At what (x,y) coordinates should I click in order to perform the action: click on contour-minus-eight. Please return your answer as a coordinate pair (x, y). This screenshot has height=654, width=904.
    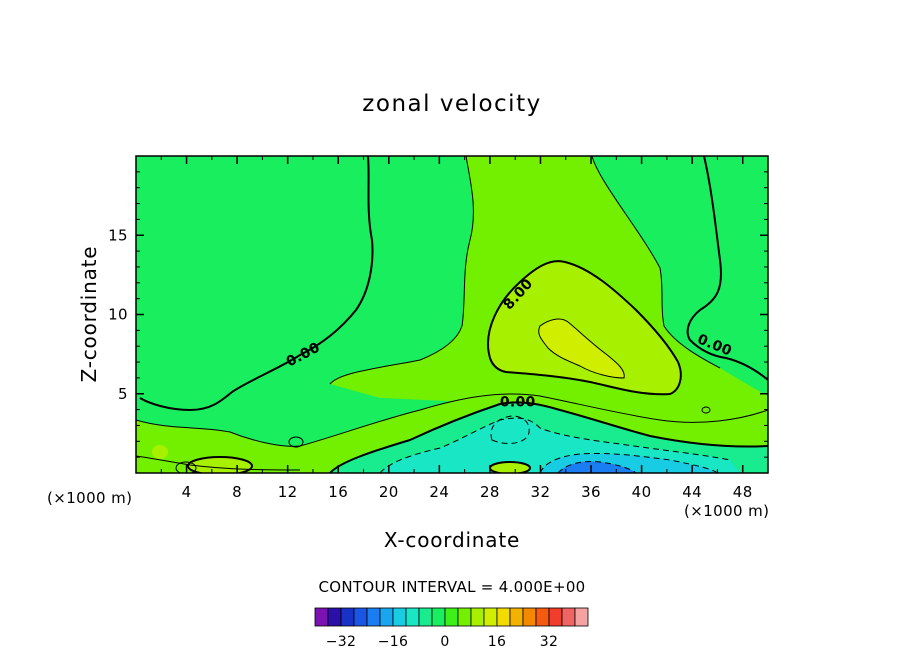
    Looking at the image, I should click on (629, 462).